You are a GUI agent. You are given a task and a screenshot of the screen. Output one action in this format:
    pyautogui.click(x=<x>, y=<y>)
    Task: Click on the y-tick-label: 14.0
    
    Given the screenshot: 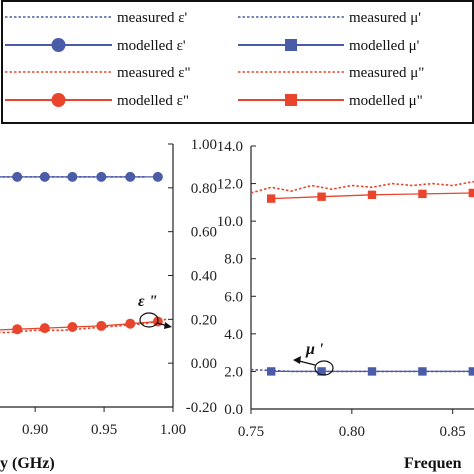 What is the action you would take?
    pyautogui.click(x=230, y=147)
    